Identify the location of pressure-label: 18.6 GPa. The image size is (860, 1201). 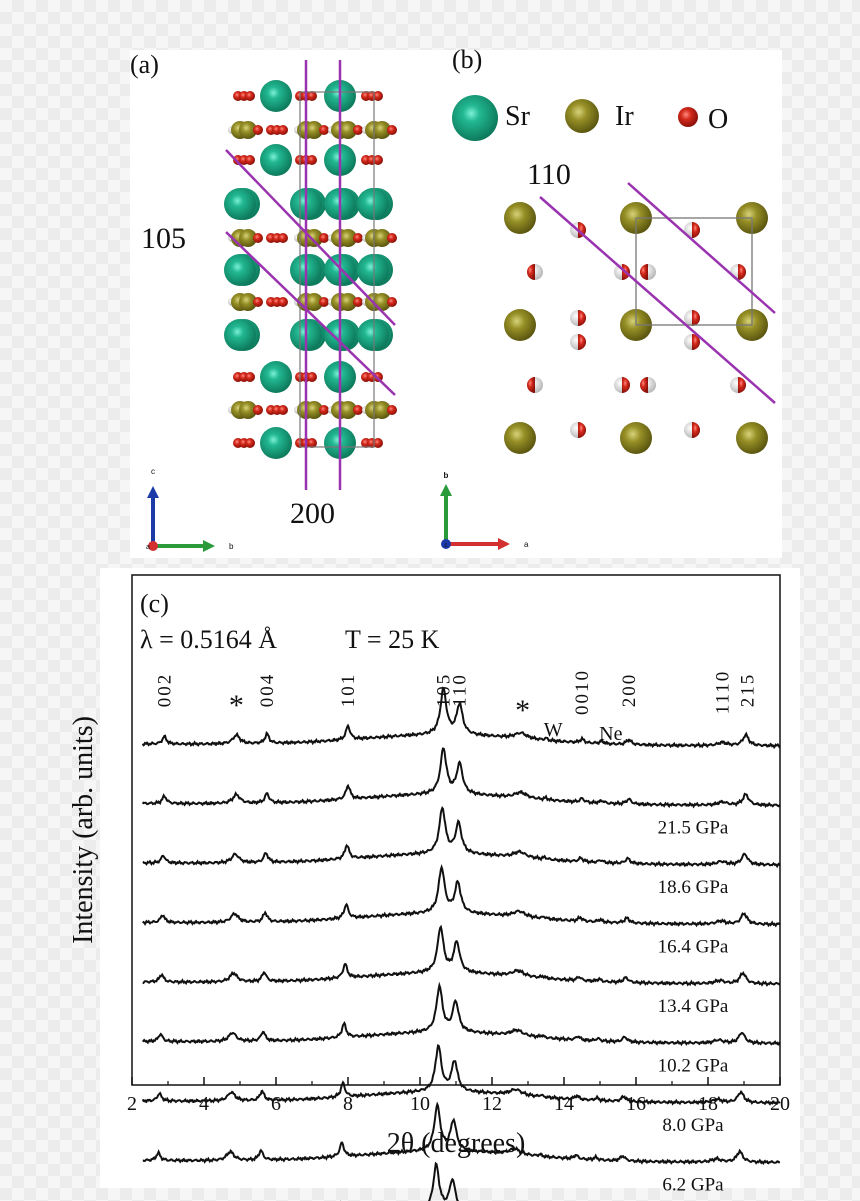
(693, 887).